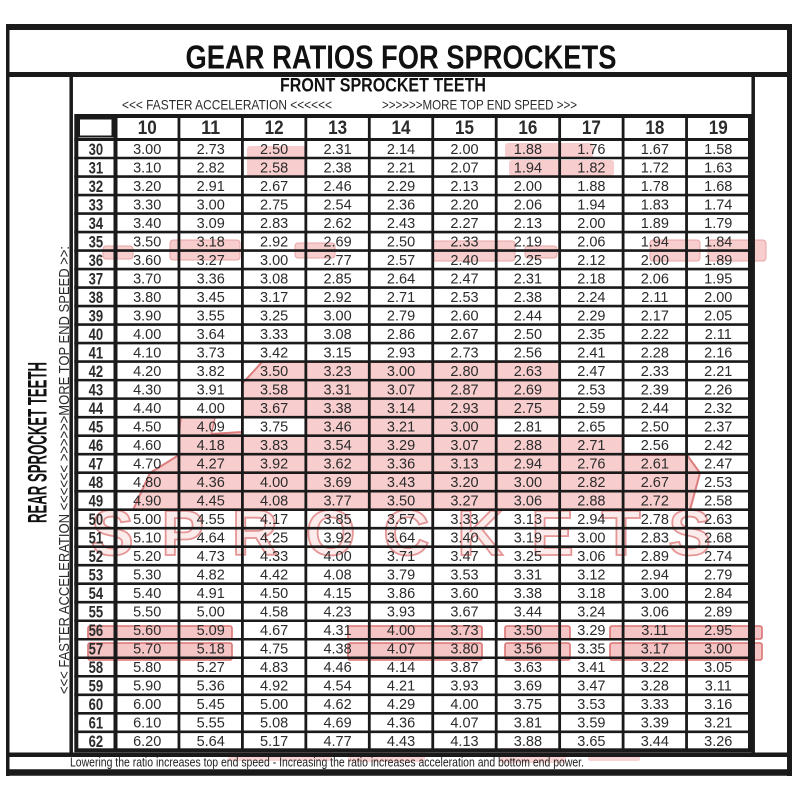 This screenshot has height=805, width=800. What do you see at coordinates (96, 390) in the screenshot?
I see `svg-text: 43` at bounding box center [96, 390].